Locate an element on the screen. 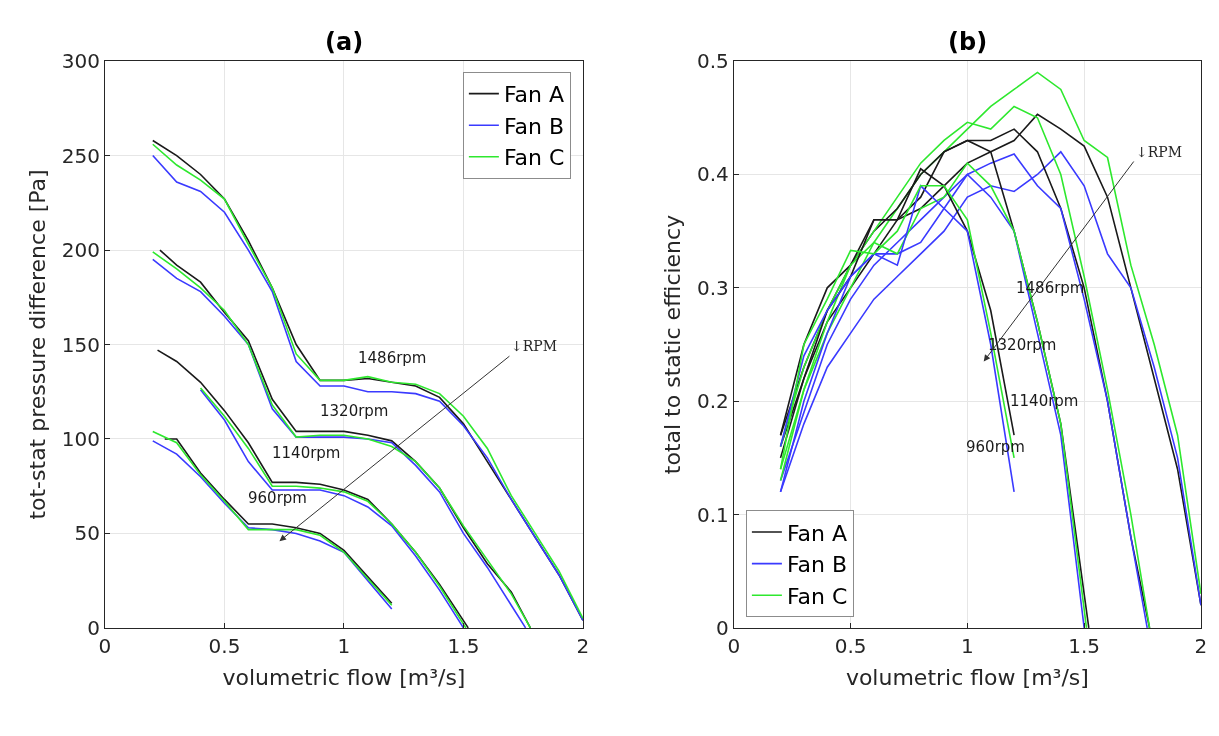 The width and height of the screenshot is (1219, 736). y-tick-label: 150 is located at coordinates (80, 344).